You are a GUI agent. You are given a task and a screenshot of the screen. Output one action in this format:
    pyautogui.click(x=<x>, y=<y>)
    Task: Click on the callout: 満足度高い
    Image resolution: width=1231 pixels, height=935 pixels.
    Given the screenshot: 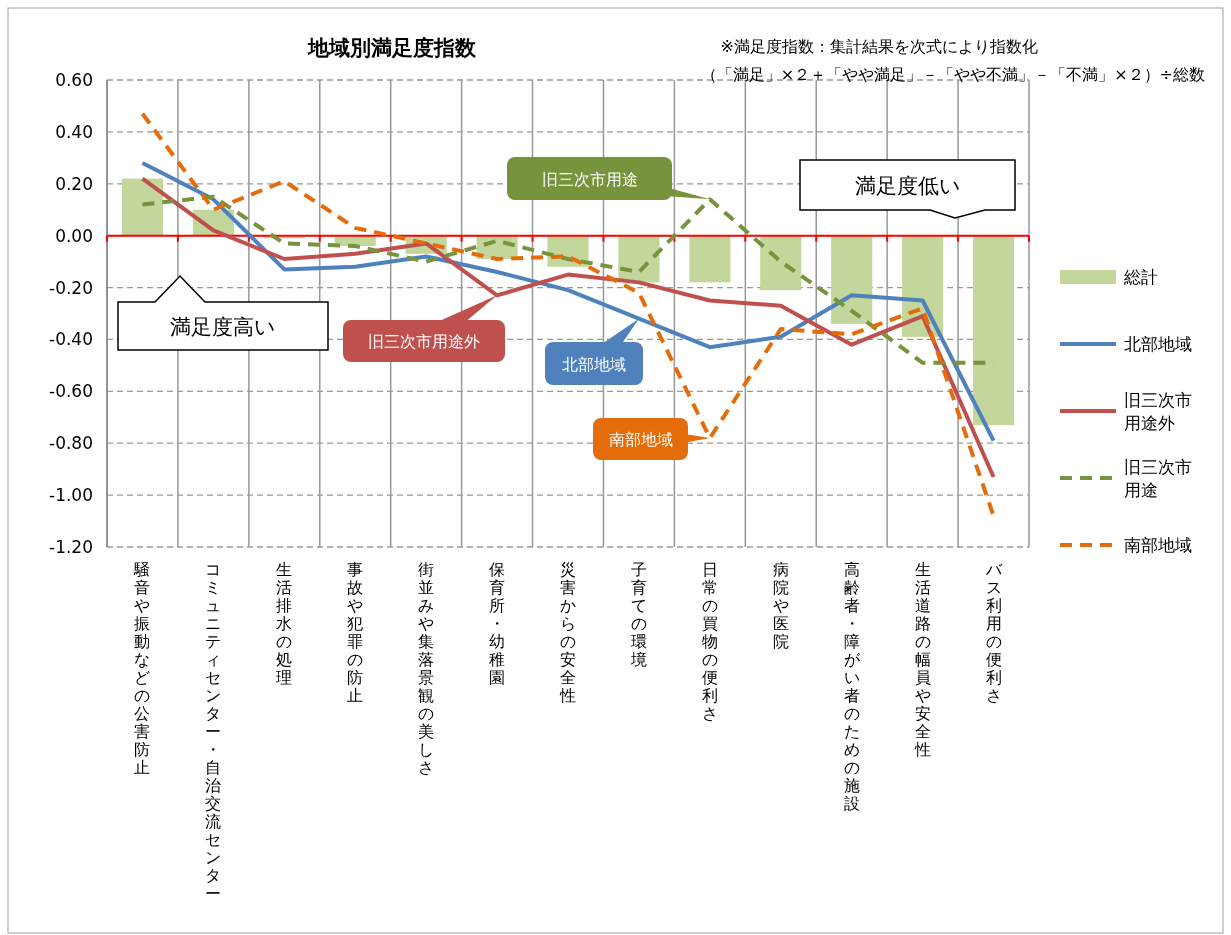 What is the action you would take?
    pyautogui.click(x=223, y=312)
    